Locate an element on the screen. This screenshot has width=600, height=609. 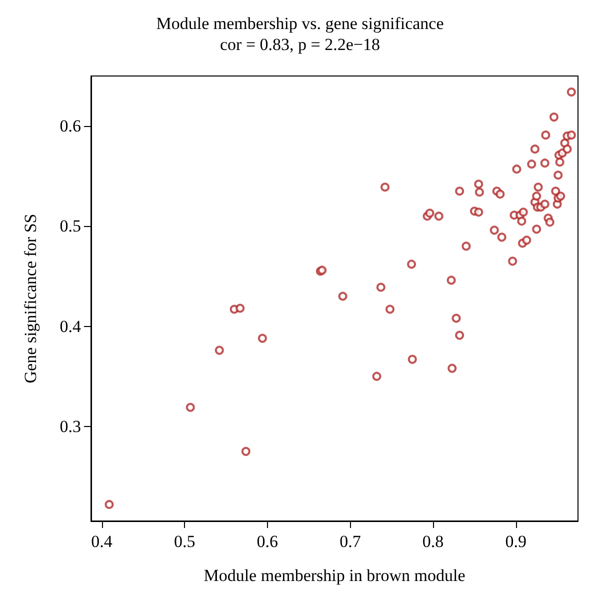
x-tick-label: 0.9 is located at coordinates (516, 541).